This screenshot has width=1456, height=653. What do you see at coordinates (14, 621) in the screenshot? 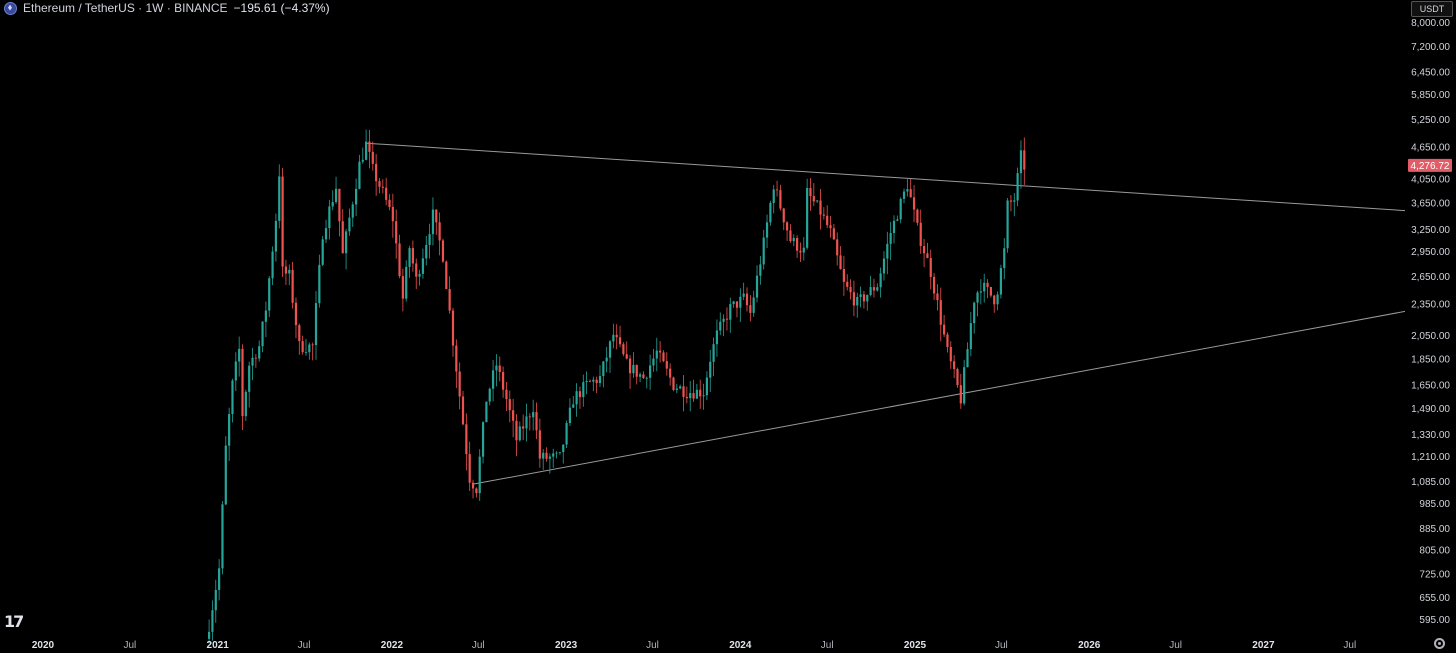
I see `tradingview-logo-icon: 17` at bounding box center [14, 621].